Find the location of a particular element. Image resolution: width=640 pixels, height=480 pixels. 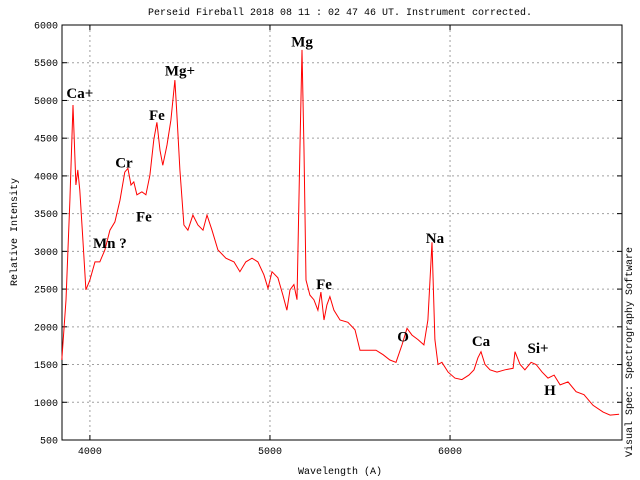

annotation: Ca+ is located at coordinates (79, 94).